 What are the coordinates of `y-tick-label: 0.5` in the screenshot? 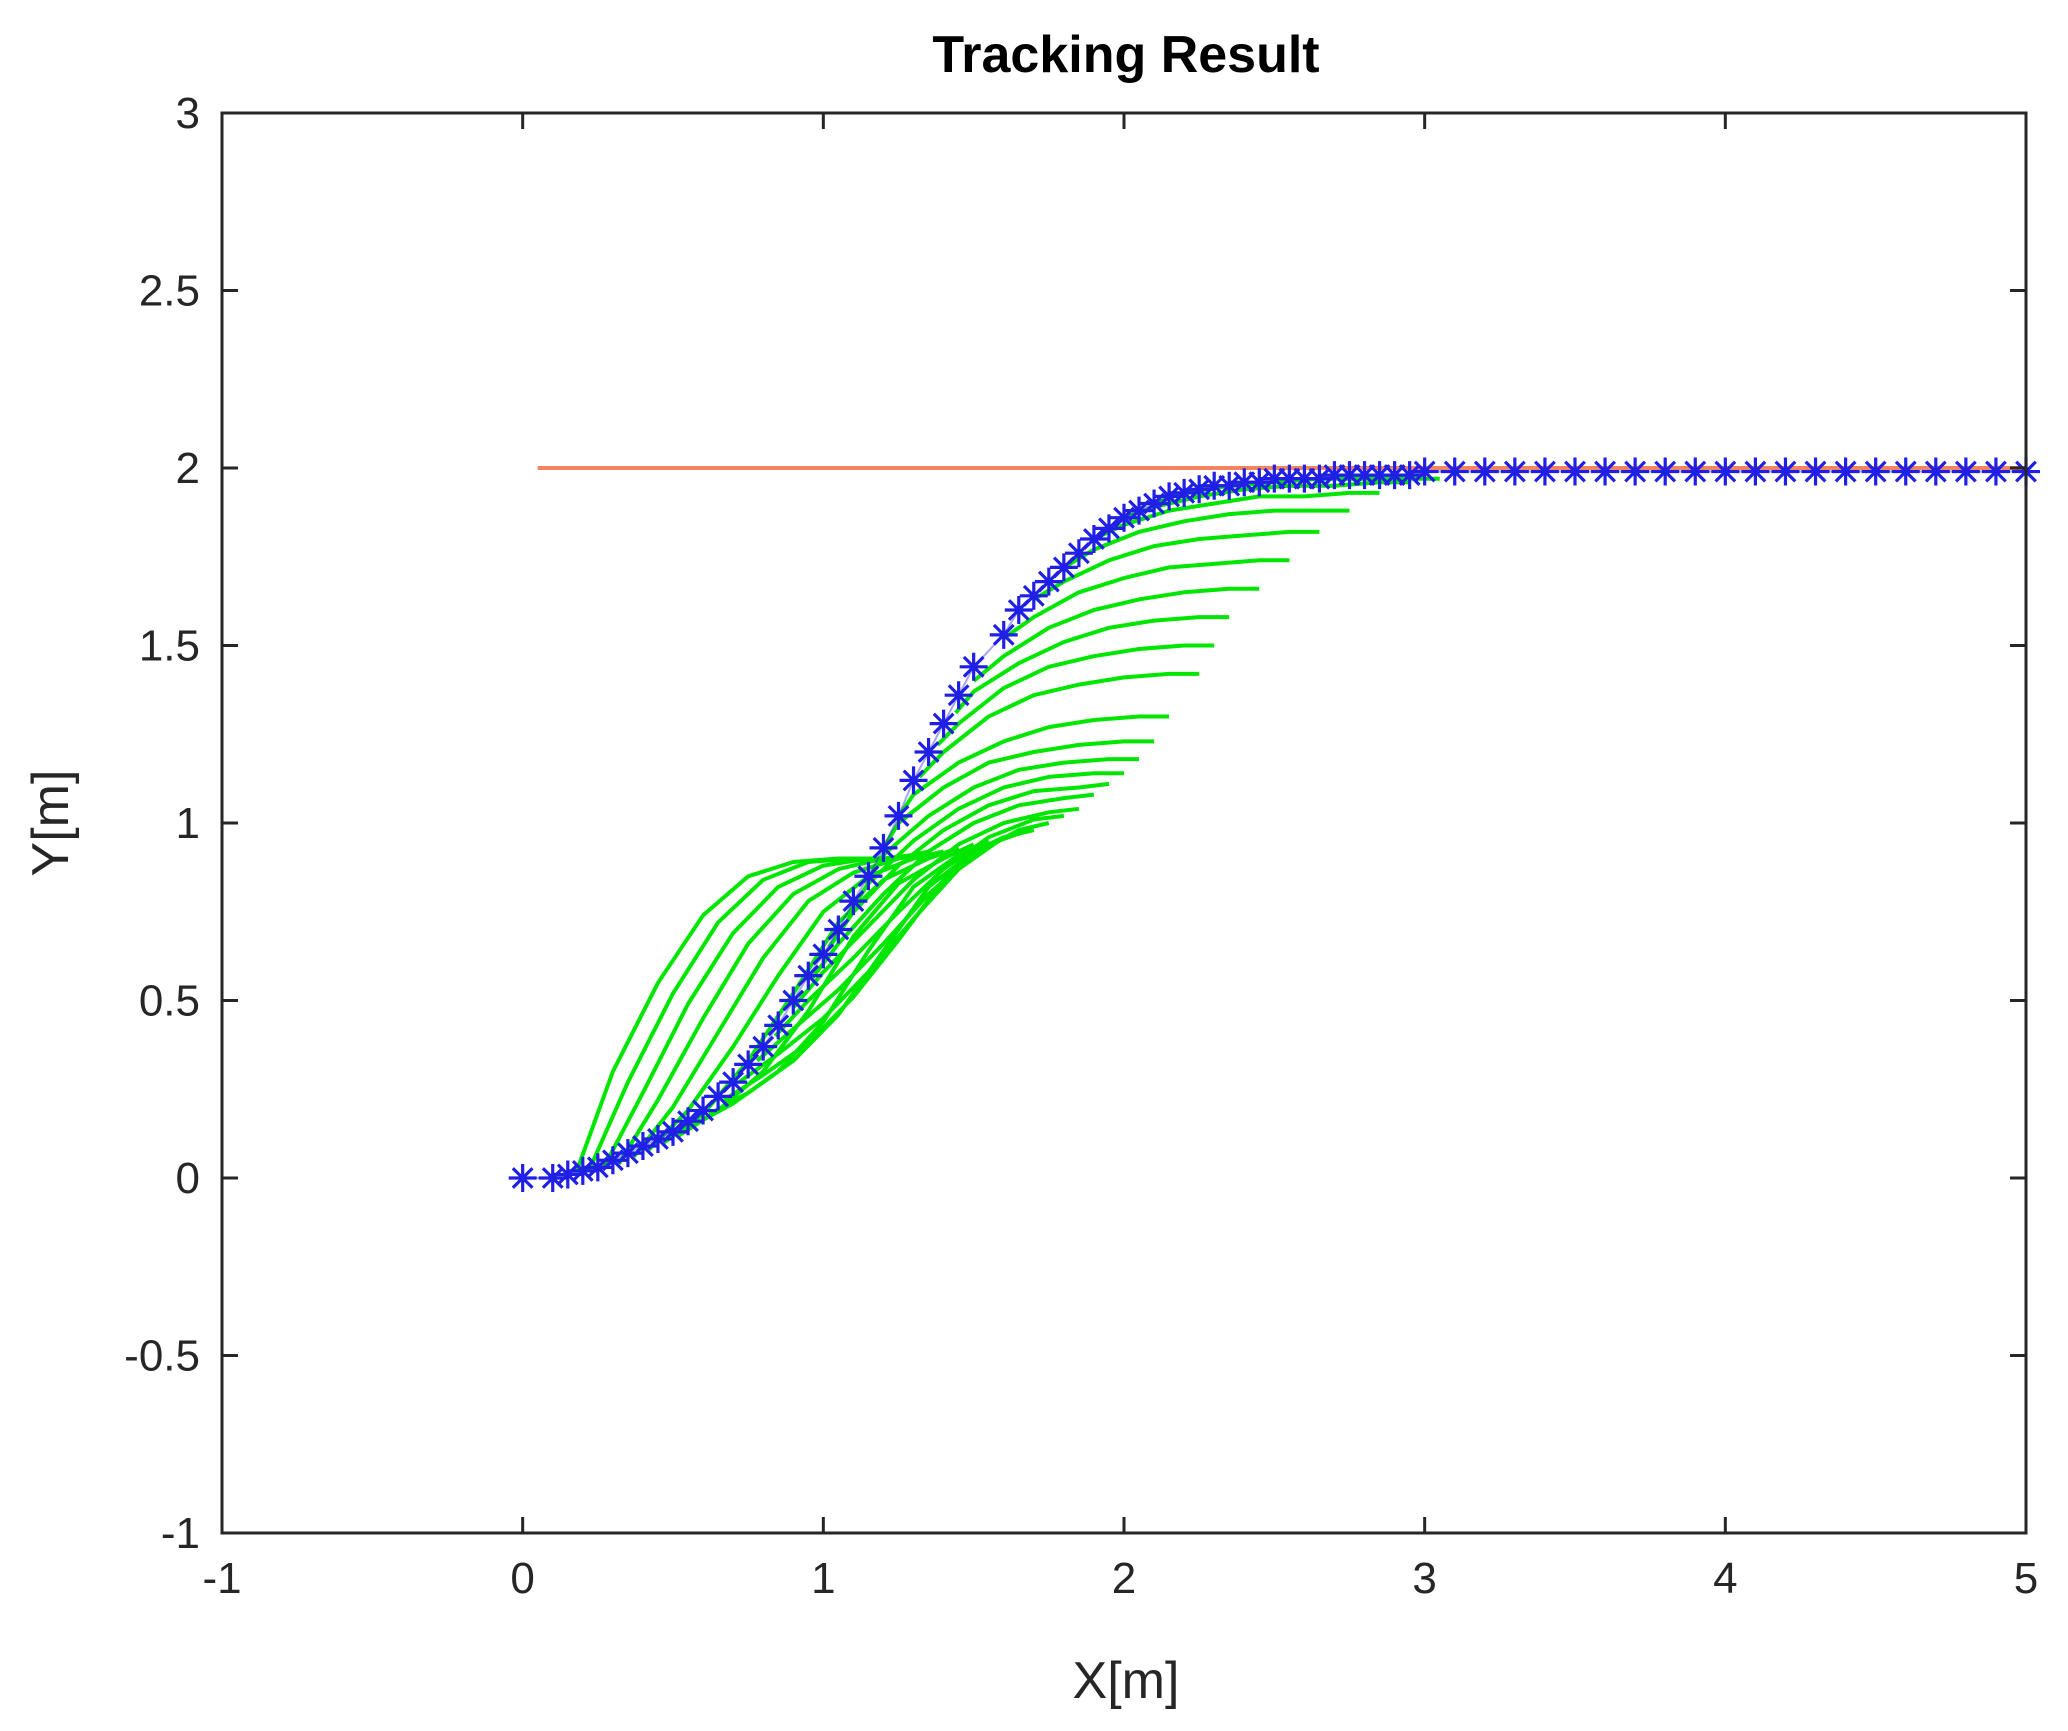 It's located at (169, 1001).